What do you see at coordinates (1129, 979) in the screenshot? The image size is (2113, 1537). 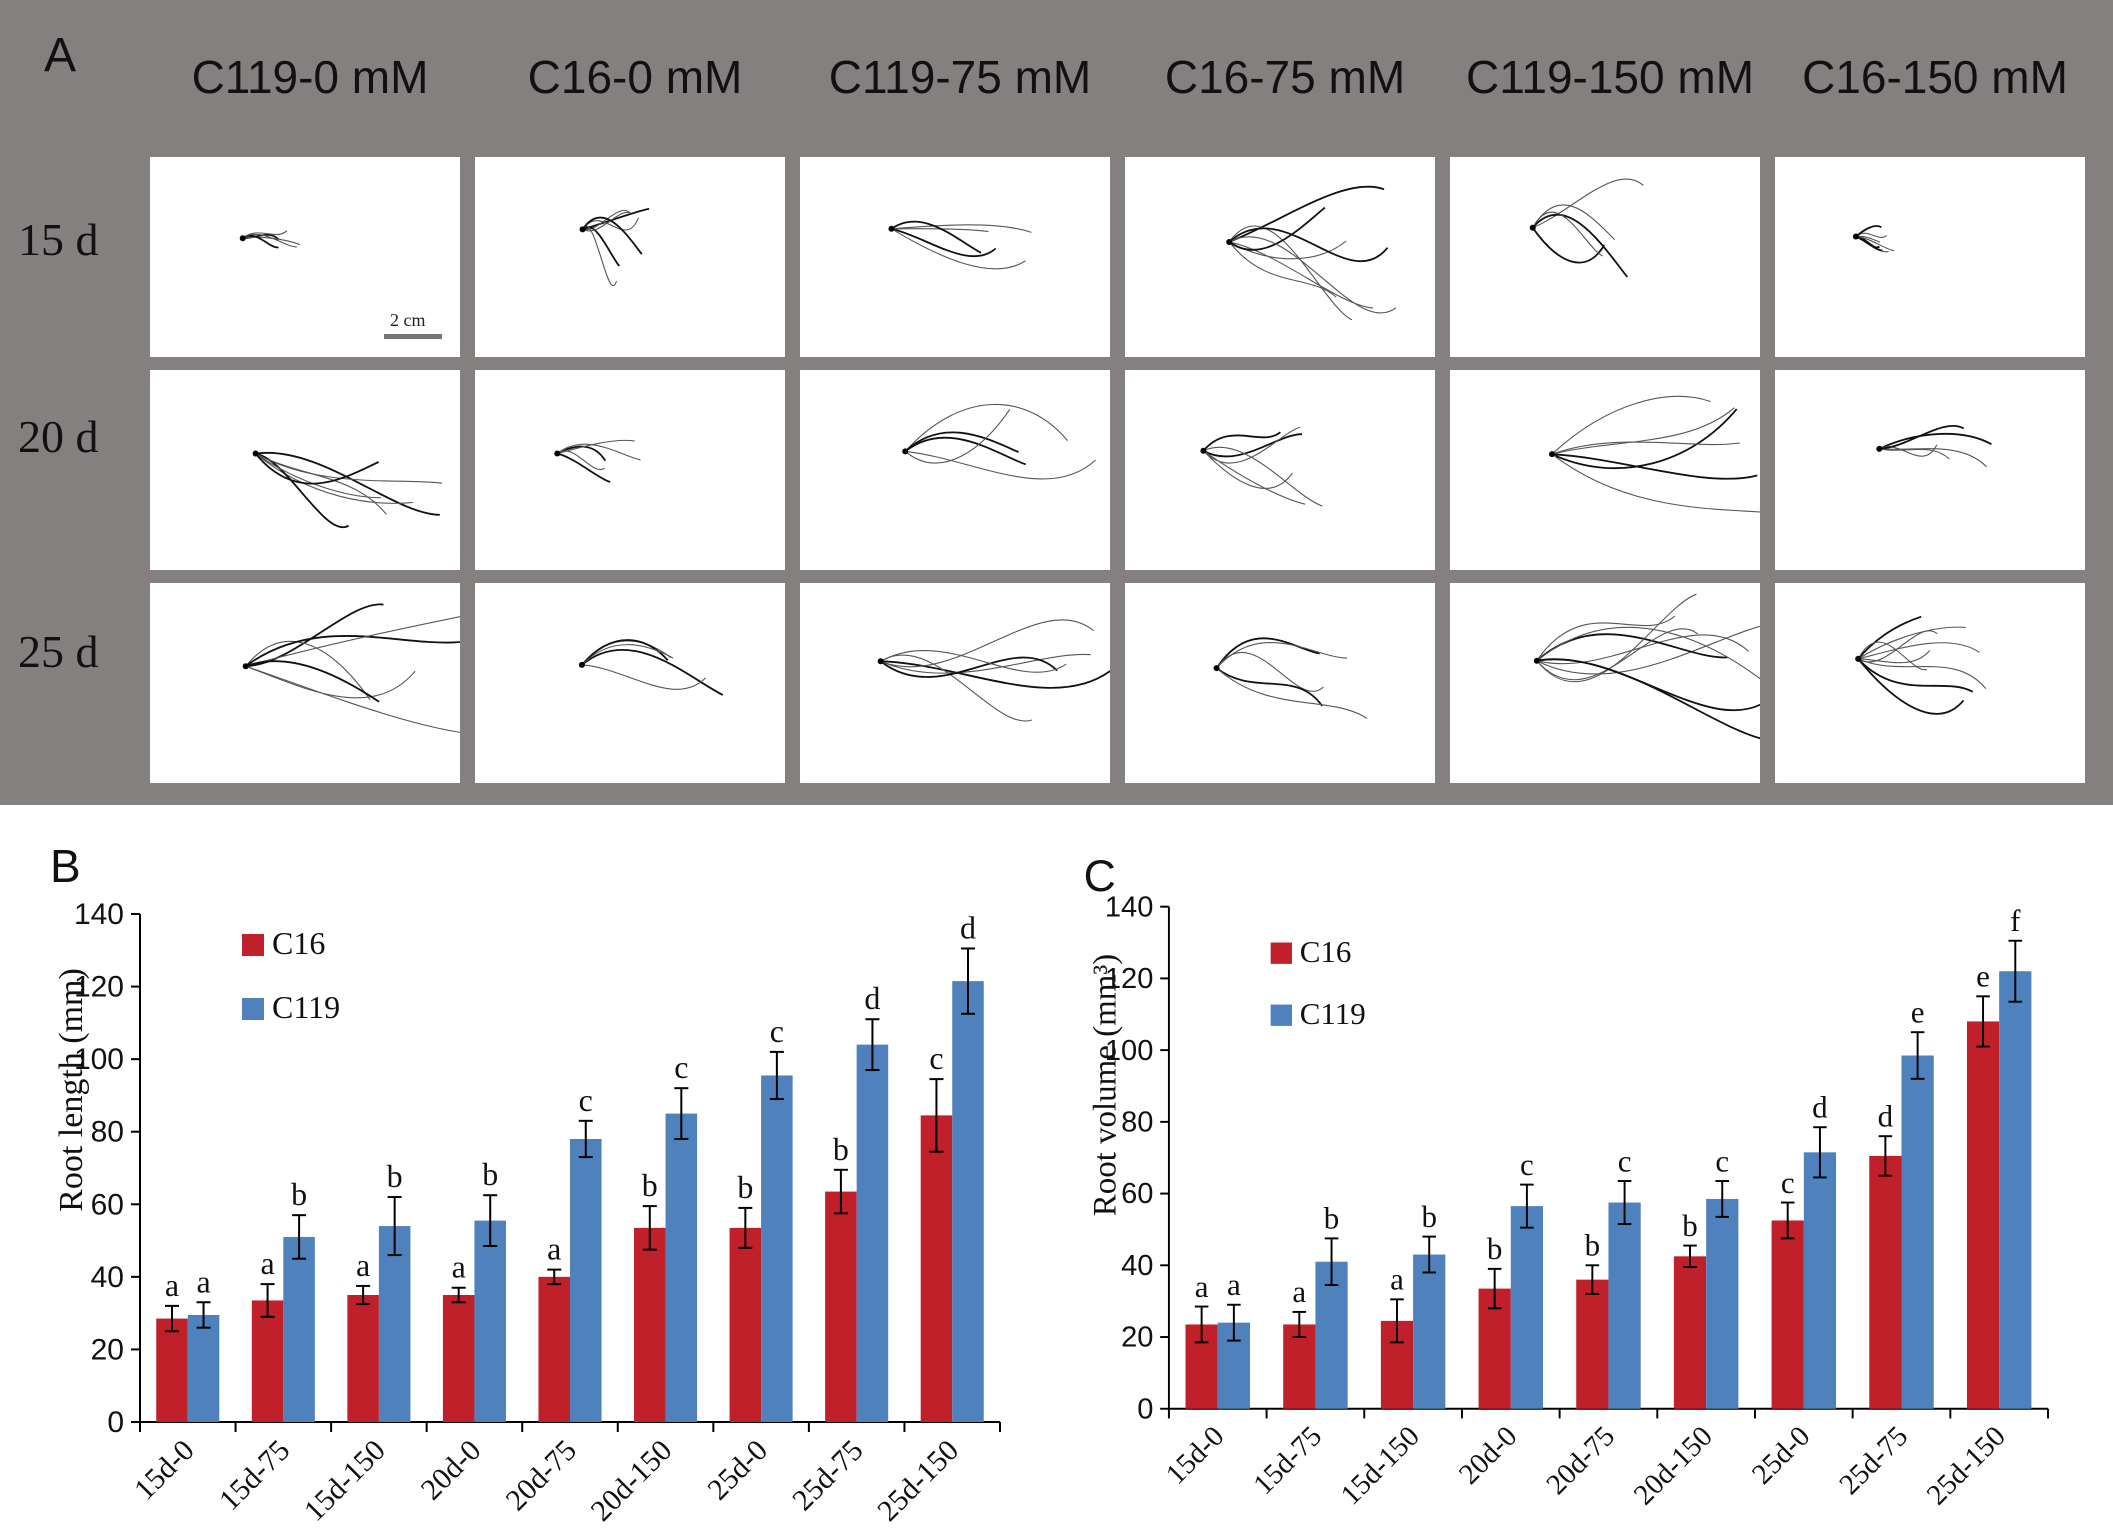 I see `y-tick-label: 120` at bounding box center [1129, 979].